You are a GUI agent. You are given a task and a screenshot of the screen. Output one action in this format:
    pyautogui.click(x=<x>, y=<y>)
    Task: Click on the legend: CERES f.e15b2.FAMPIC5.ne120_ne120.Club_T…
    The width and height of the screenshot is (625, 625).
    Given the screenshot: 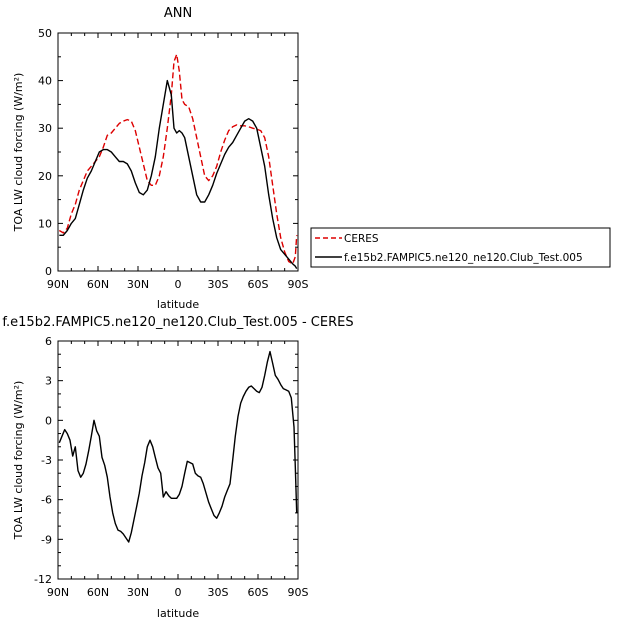 What is the action you would take?
    pyautogui.click(x=460, y=247)
    